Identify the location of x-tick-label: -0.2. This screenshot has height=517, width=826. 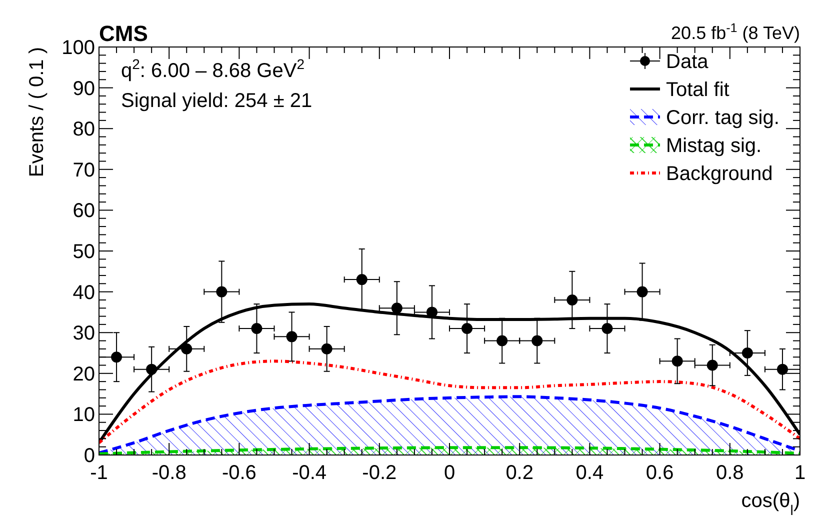
(379, 473).